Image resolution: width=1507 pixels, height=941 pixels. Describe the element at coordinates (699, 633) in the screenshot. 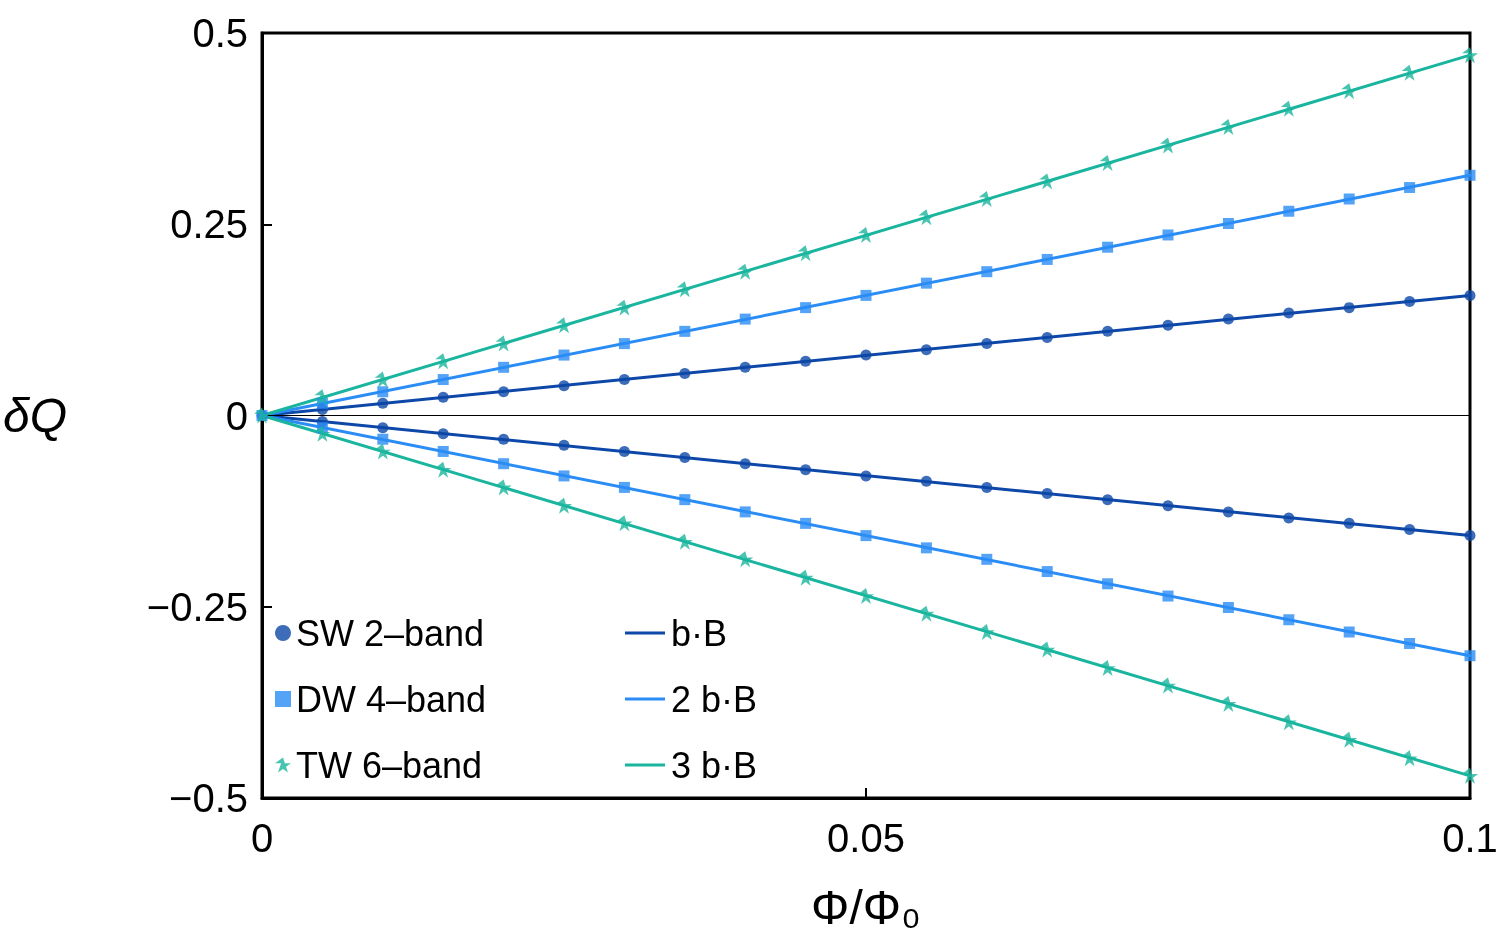

I see `legend-label: b·B` at that location.